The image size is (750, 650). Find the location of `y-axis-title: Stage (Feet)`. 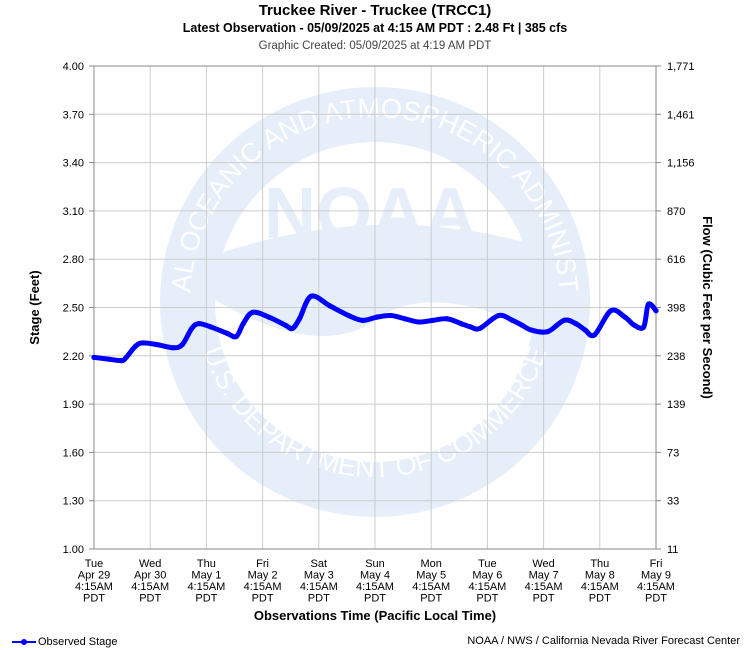

y-axis-title: Stage (Feet) is located at coordinates (34, 307).